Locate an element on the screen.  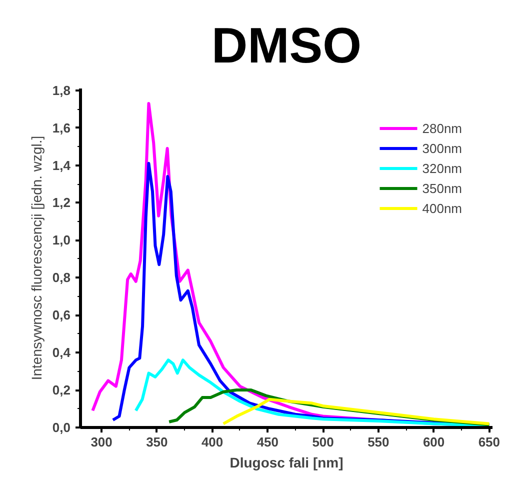
legend-label: 300nm is located at coordinates (442, 148).